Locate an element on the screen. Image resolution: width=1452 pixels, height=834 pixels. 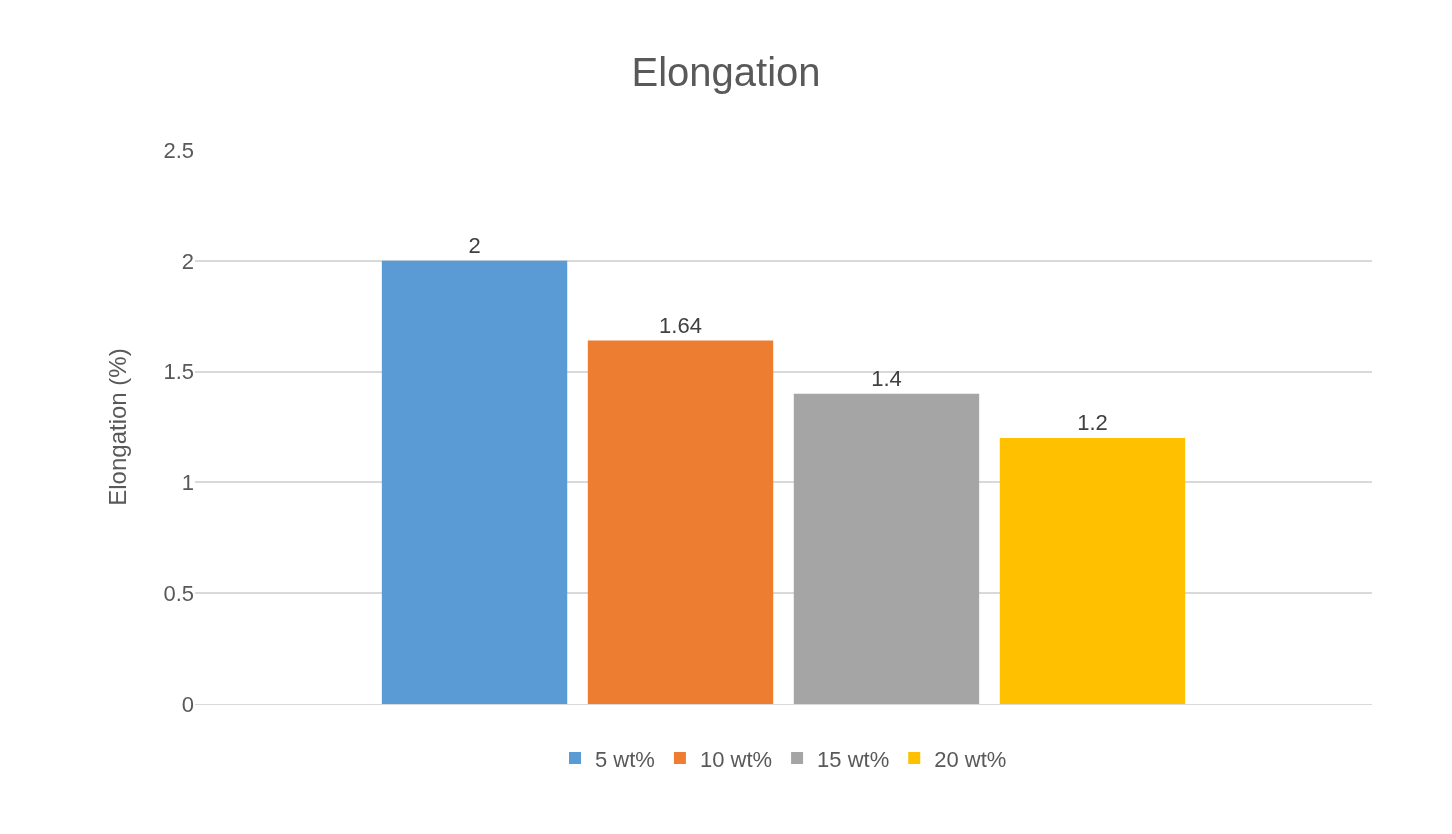
data-label: 1.64 is located at coordinates (680, 325).